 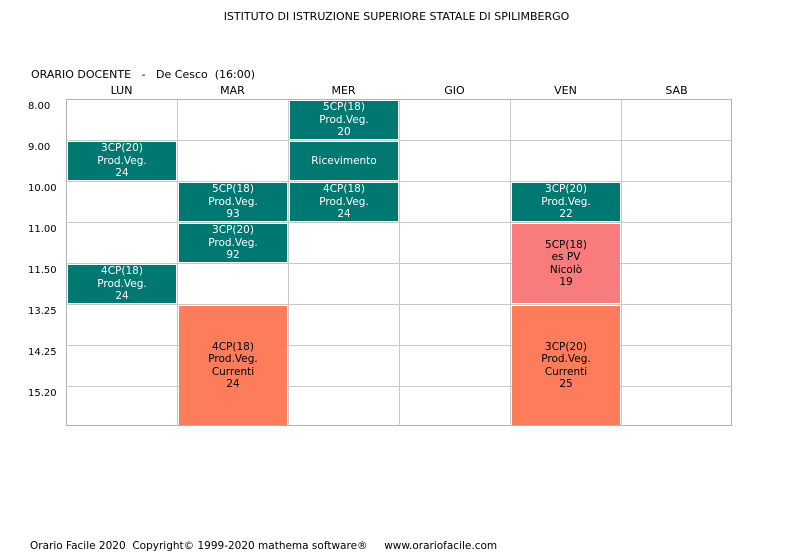 I want to click on lesson-subject: es PV, so click(x=566, y=257).